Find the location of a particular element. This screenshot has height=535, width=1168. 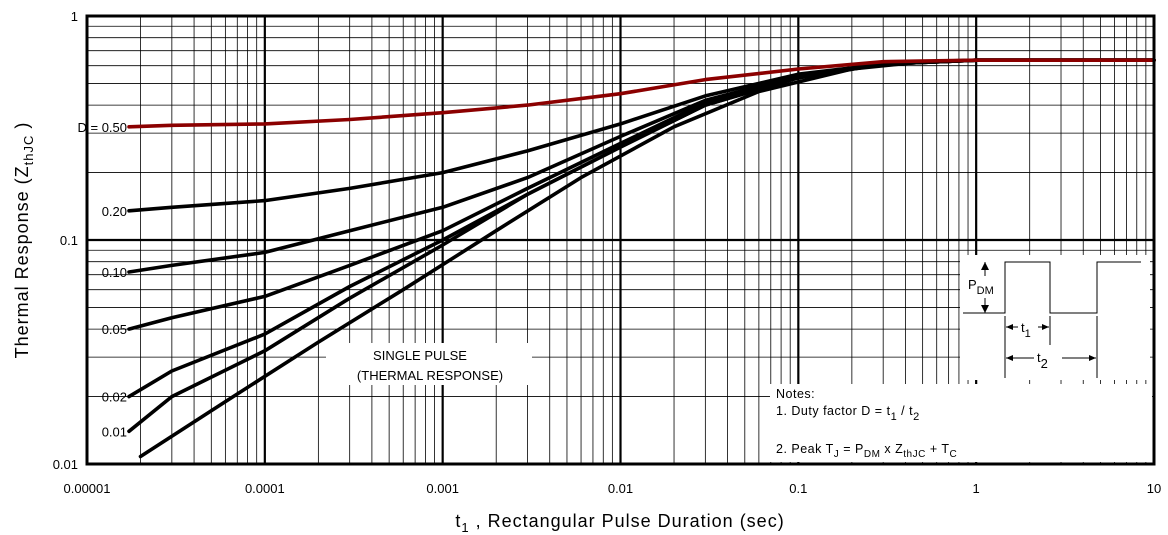

t1-arrow-right-icon is located at coordinates (1045, 327).